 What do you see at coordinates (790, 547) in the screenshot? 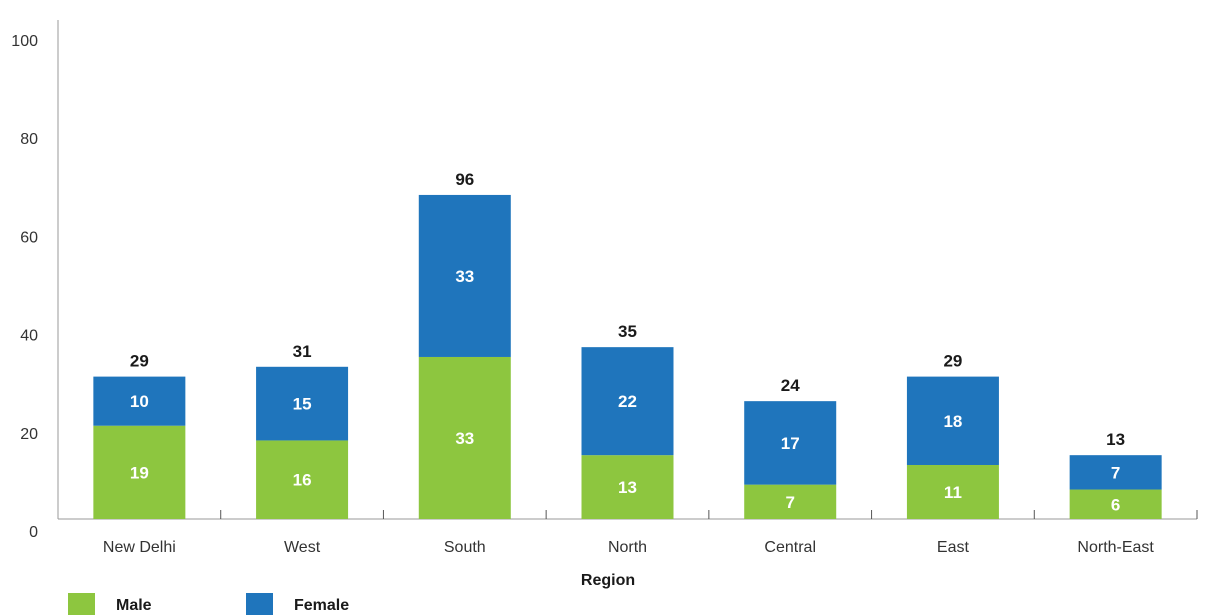
I see `x-tick-label: Central` at bounding box center [790, 547].